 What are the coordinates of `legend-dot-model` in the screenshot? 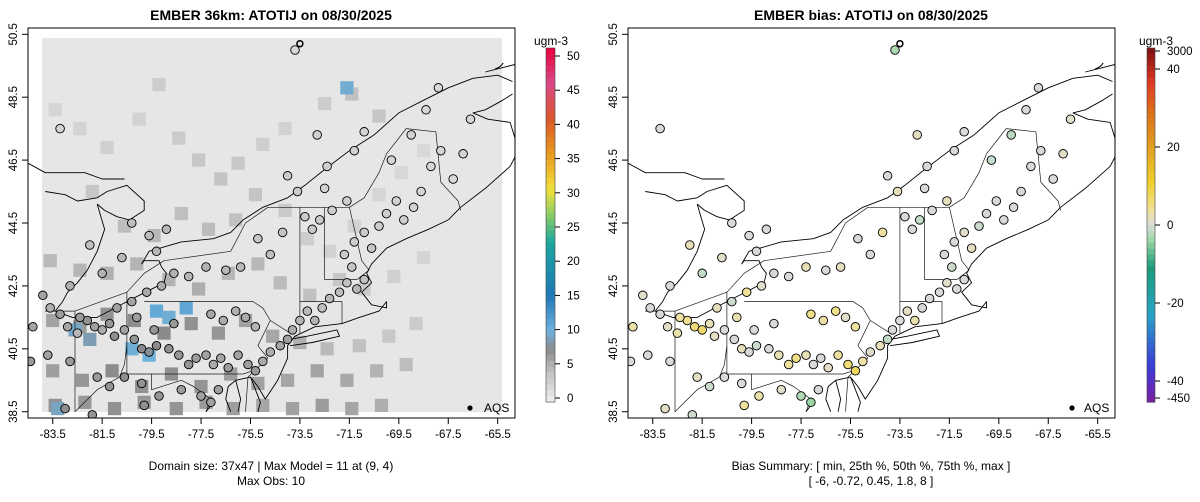 It's located at (470, 408).